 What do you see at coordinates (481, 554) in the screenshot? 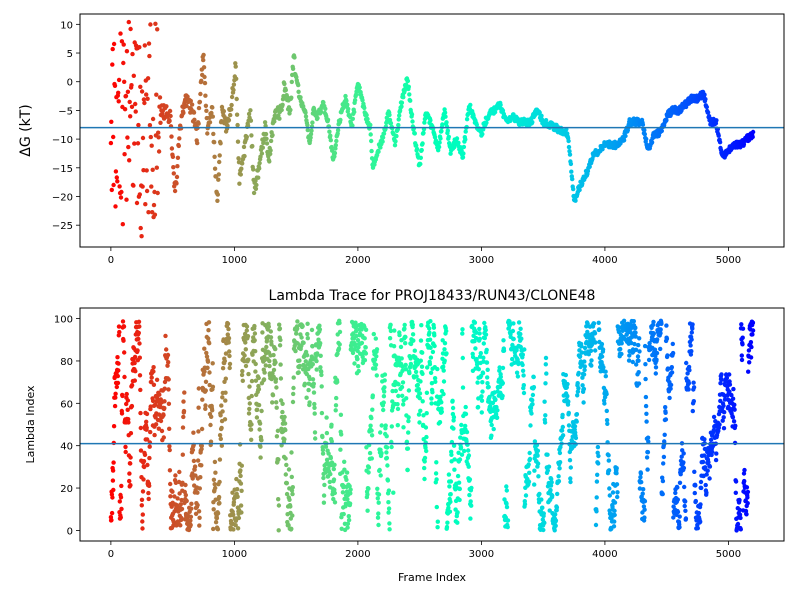
I see `x-tick-label: 3000` at bounding box center [481, 554].